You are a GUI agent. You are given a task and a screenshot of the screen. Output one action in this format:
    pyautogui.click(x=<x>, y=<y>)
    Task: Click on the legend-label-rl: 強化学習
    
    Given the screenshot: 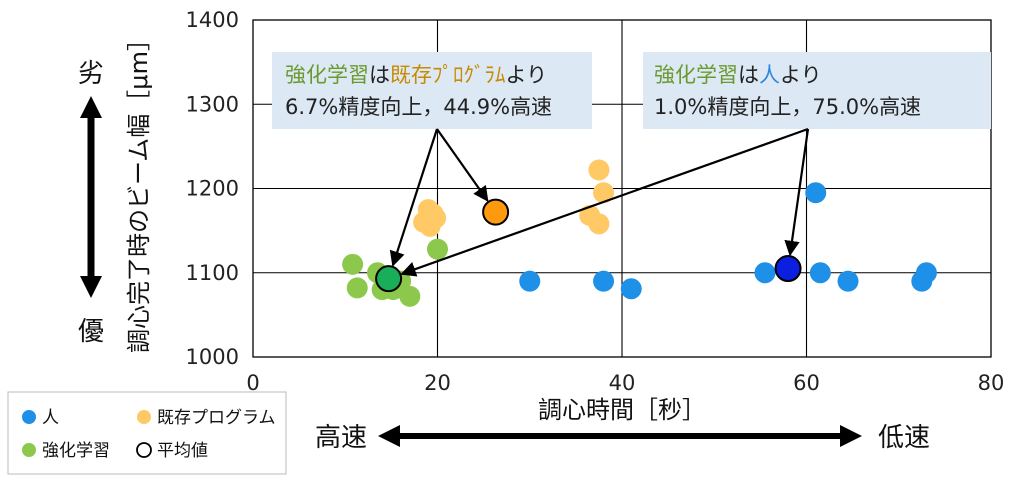 What is the action you would take?
    pyautogui.click(x=76, y=451)
    